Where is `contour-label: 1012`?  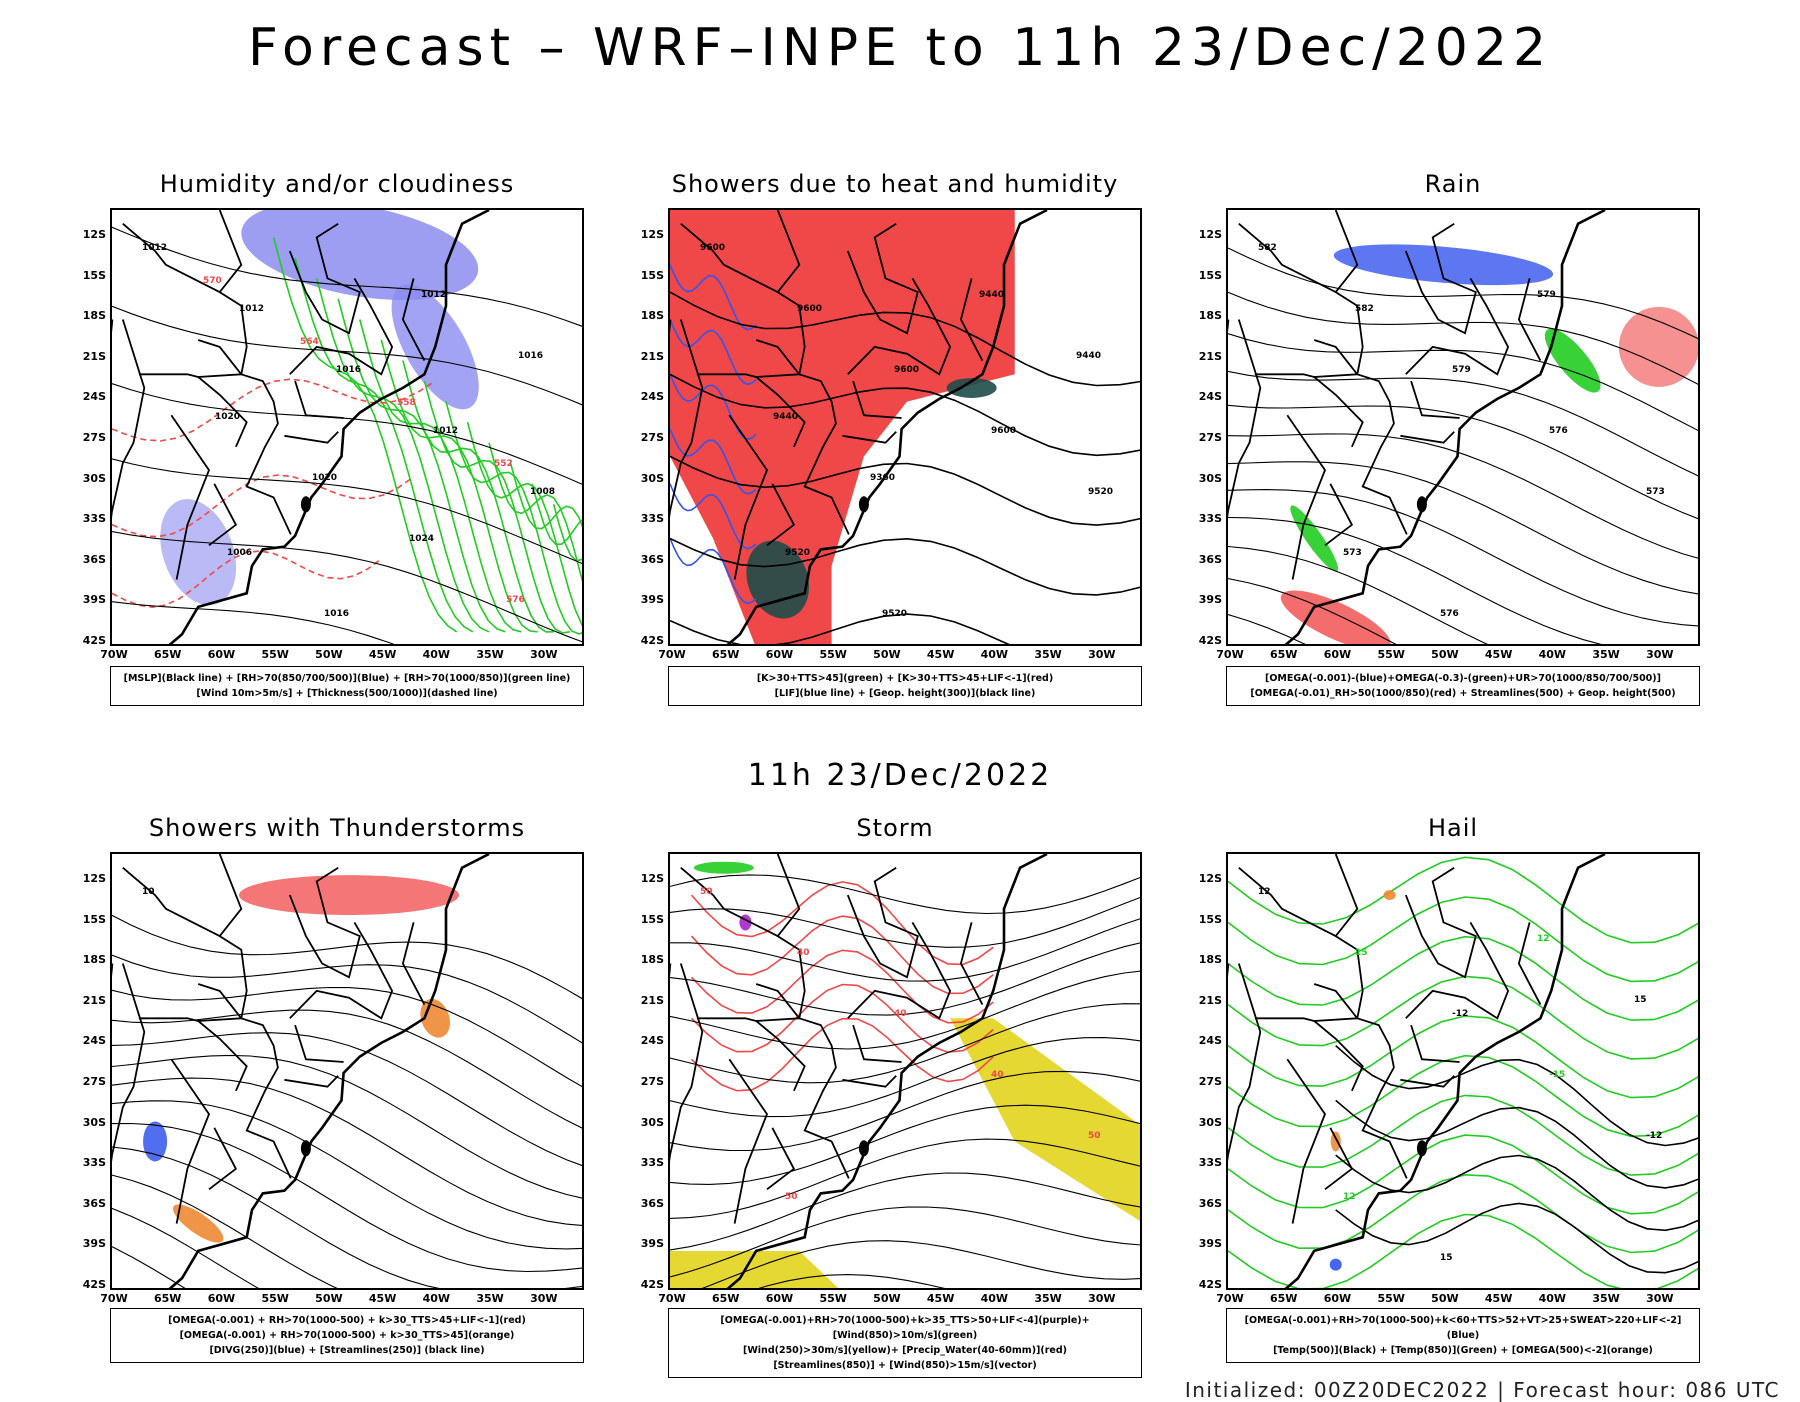 contour-label: 1012 is located at coordinates (251, 309).